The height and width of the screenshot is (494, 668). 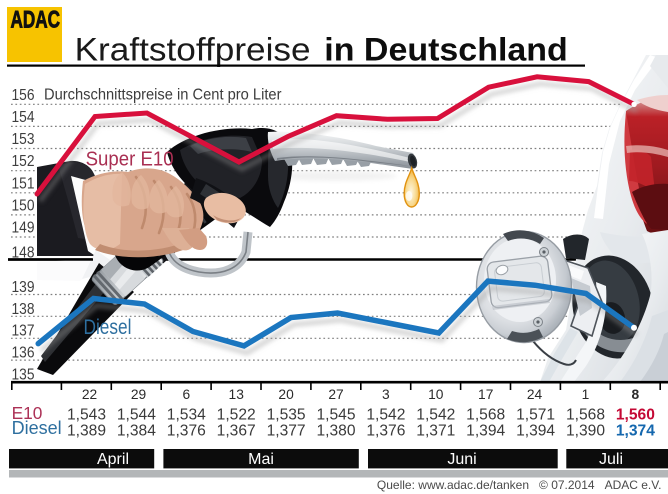 I want to click on svg-text: 150, so click(x=23, y=205).